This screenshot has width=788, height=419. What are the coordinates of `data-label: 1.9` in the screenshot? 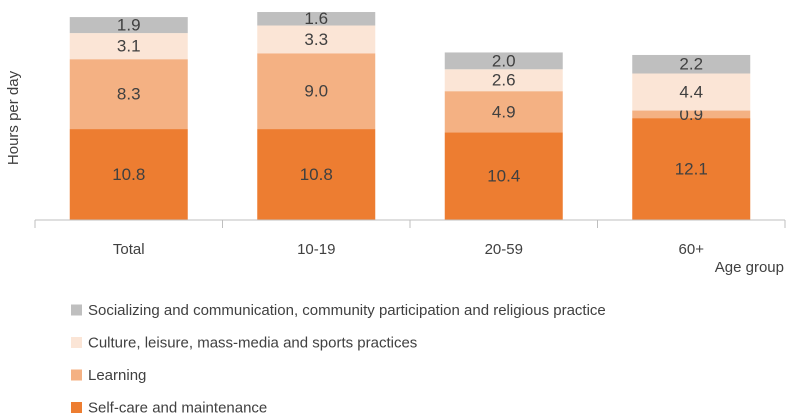 It's located at (129, 25).